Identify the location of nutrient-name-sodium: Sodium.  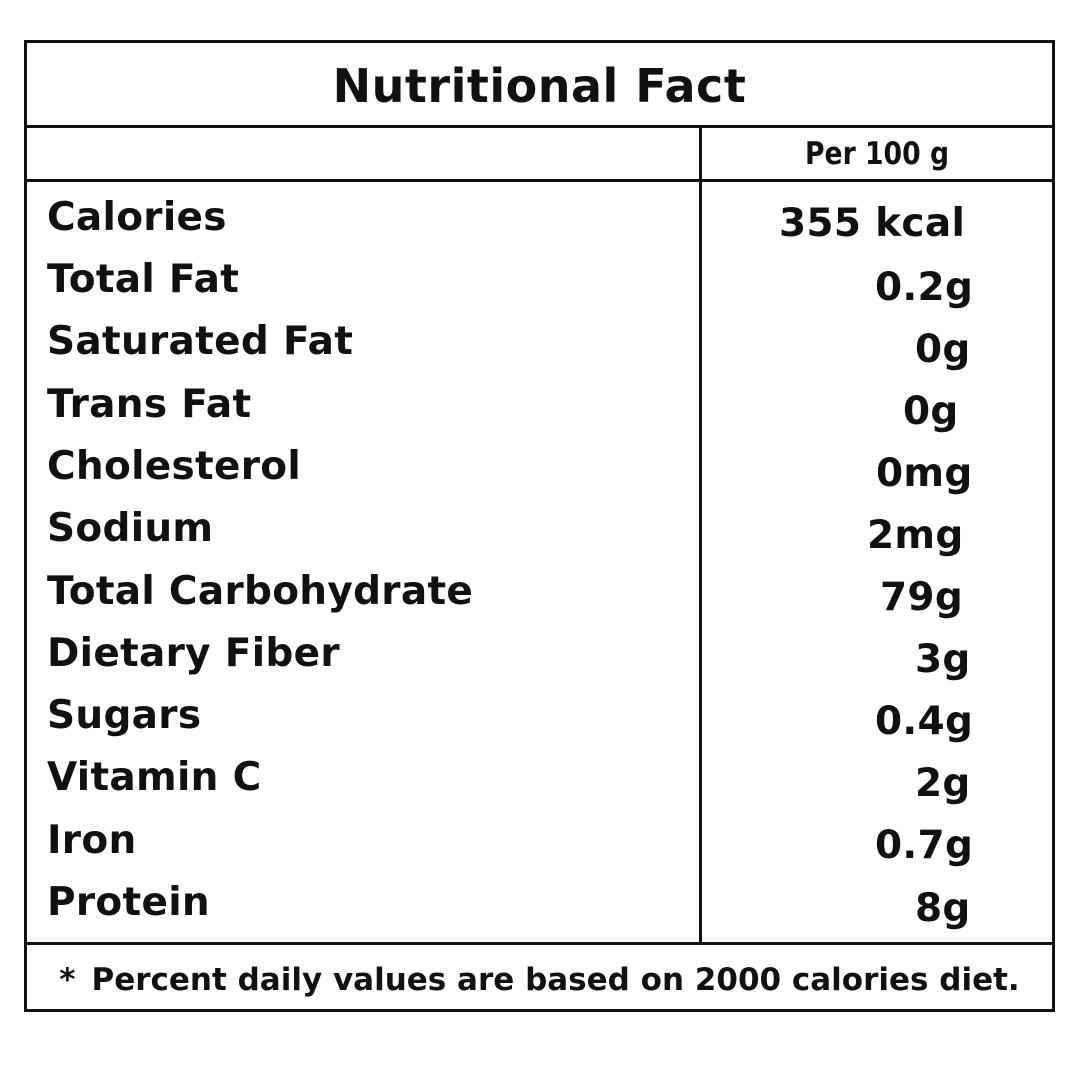
(130, 528).